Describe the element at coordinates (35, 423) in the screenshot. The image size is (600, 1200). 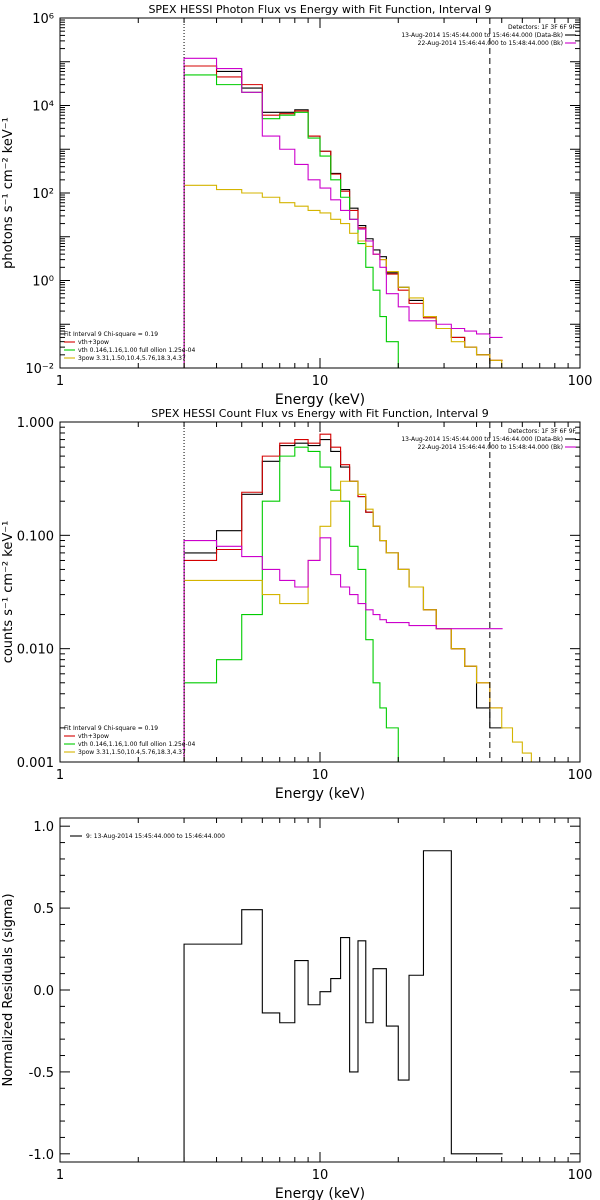
I see `y-tick-label: 1.000` at that location.